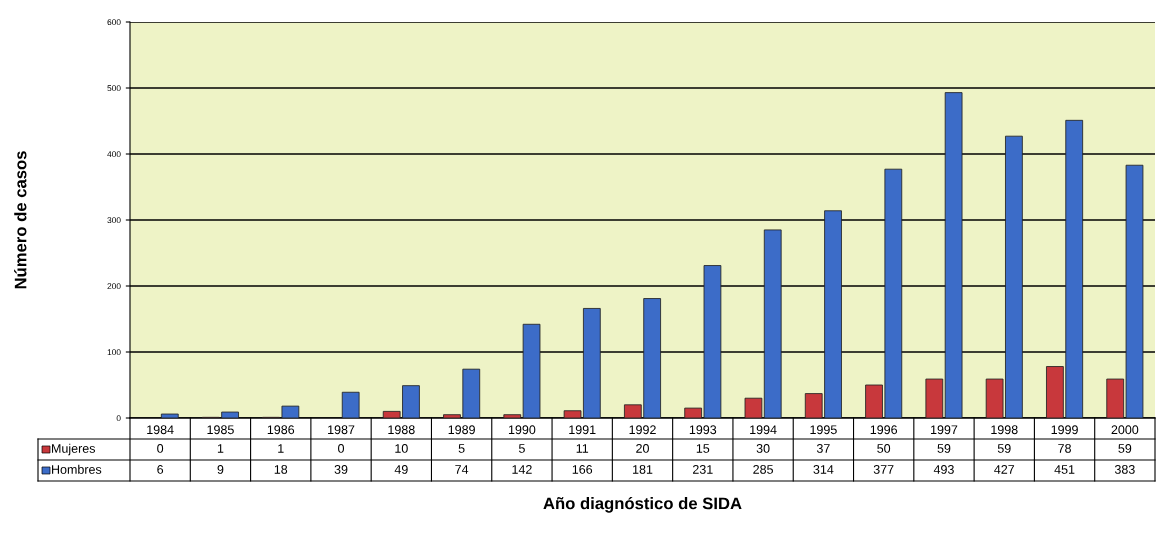 Image resolution: width=1158 pixels, height=536 pixels. I want to click on x-tick-label: 1995, so click(823, 430).